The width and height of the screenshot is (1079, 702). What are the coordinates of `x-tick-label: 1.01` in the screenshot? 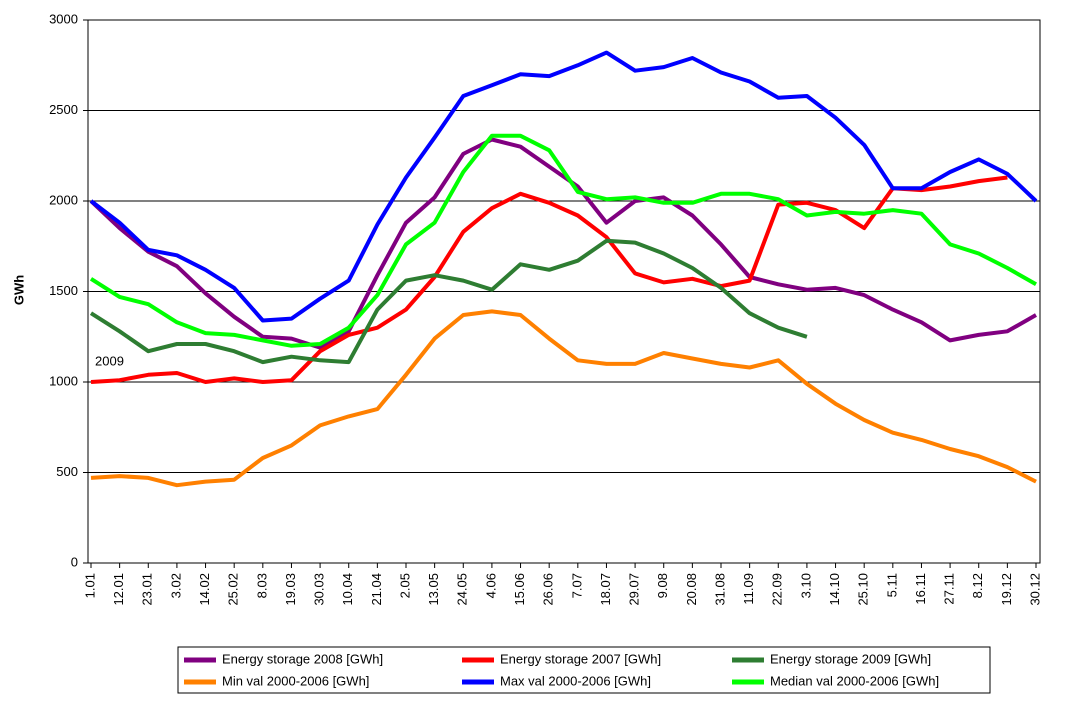 It's located at (89, 585).